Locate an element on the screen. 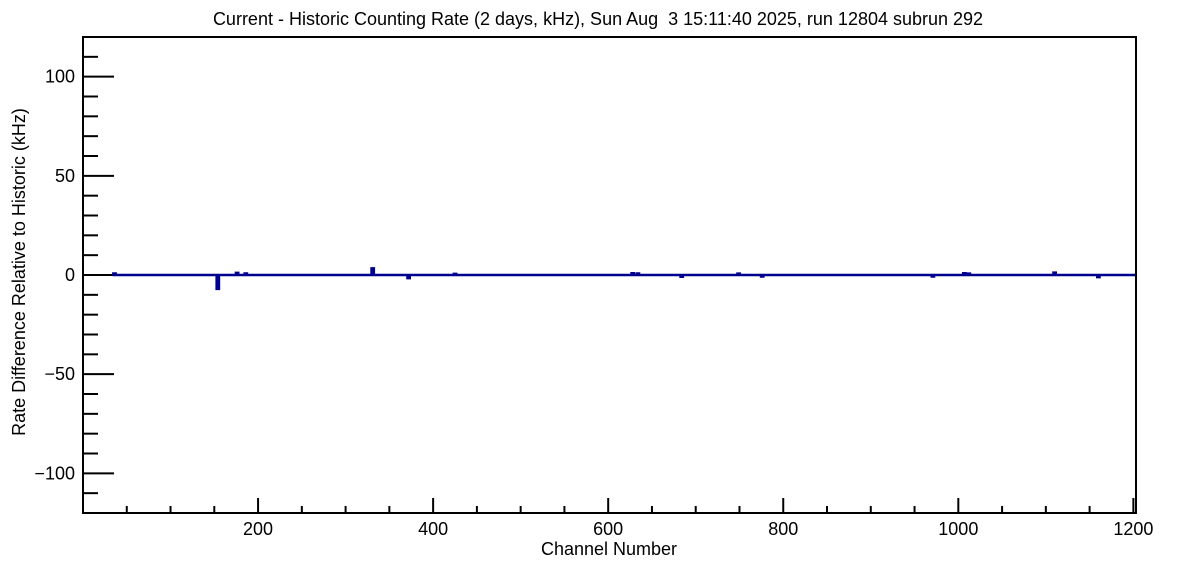 This screenshot has width=1196, height=572. x-tick-label: 200 is located at coordinates (258, 529).